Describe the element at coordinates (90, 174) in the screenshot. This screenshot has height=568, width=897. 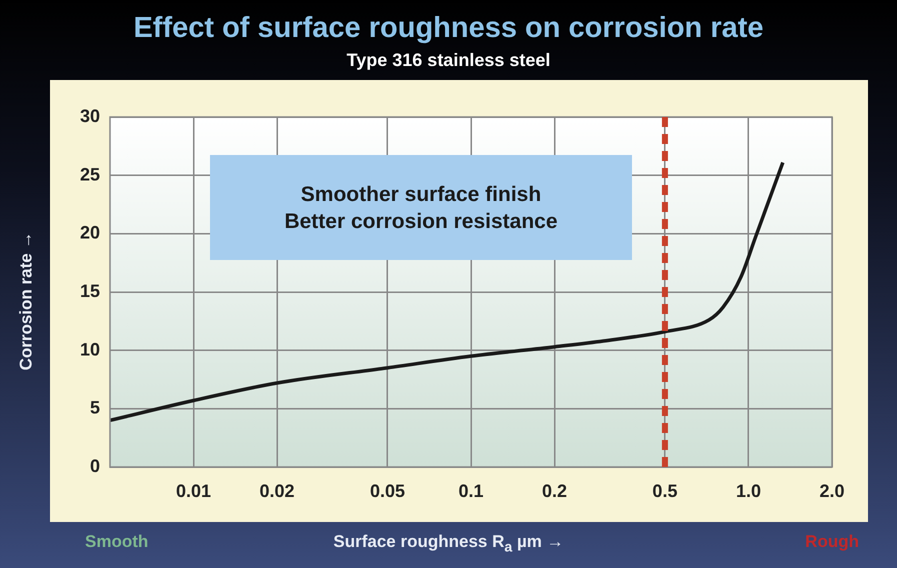
I see `y-tick-label: 25` at that location.